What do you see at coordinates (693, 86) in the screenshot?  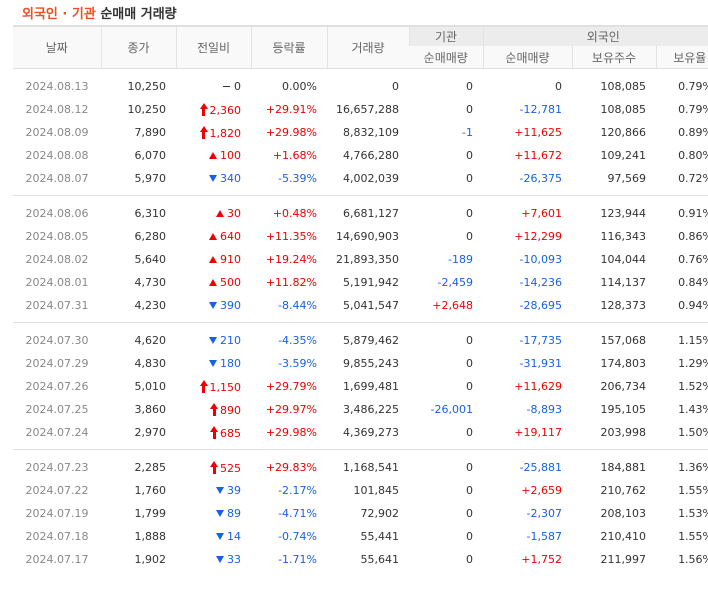 I see `cell-foreign-ratio: 0.79%` at bounding box center [693, 86].